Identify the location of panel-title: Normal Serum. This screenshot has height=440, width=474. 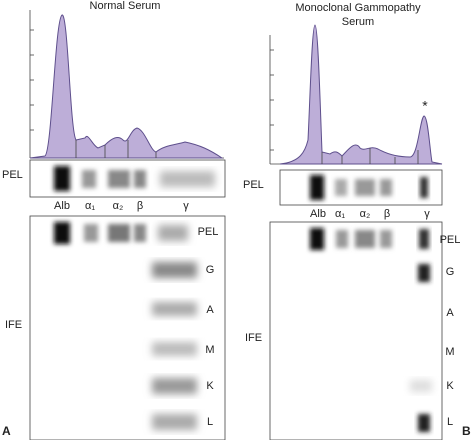
(125, 6).